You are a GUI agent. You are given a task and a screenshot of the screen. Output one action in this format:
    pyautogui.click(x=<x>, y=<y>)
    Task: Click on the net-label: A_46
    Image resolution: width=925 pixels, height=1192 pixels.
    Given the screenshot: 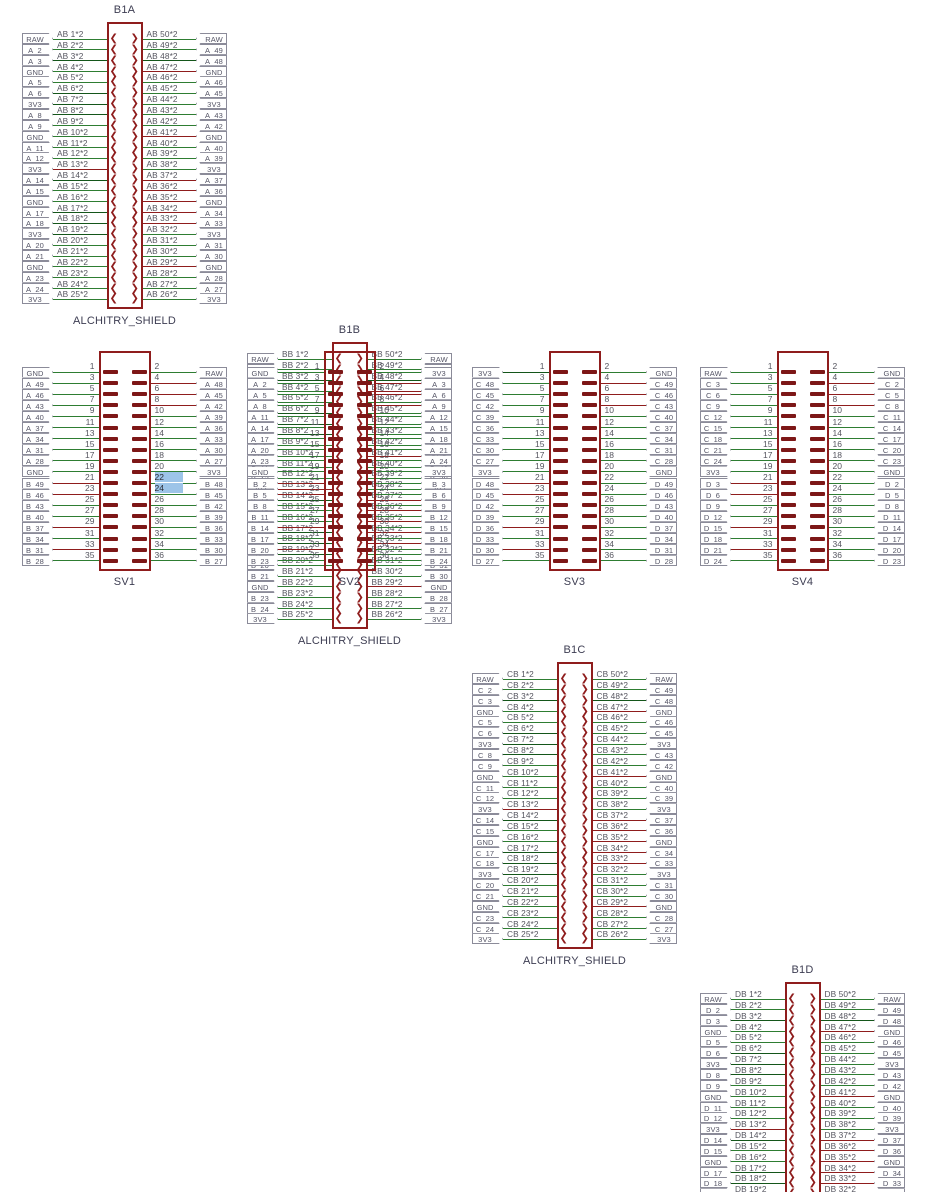 What is the action you would take?
    pyautogui.click(x=37, y=394)
    